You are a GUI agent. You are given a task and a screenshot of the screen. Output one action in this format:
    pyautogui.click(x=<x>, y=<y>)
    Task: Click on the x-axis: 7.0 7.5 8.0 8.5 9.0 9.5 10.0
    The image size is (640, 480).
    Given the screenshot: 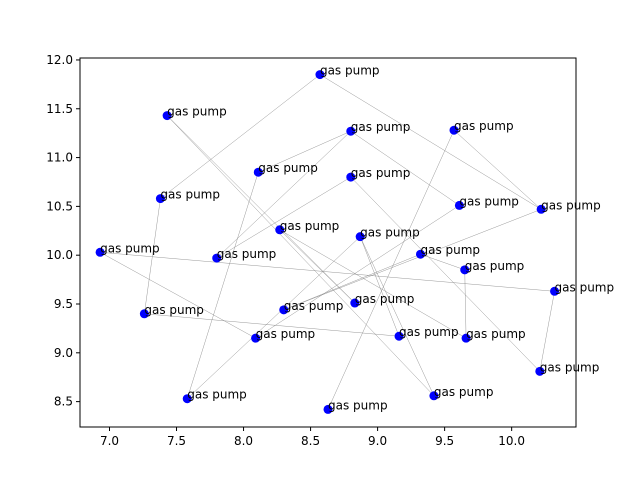 What is the action you would take?
    pyautogui.click(x=312, y=437)
    